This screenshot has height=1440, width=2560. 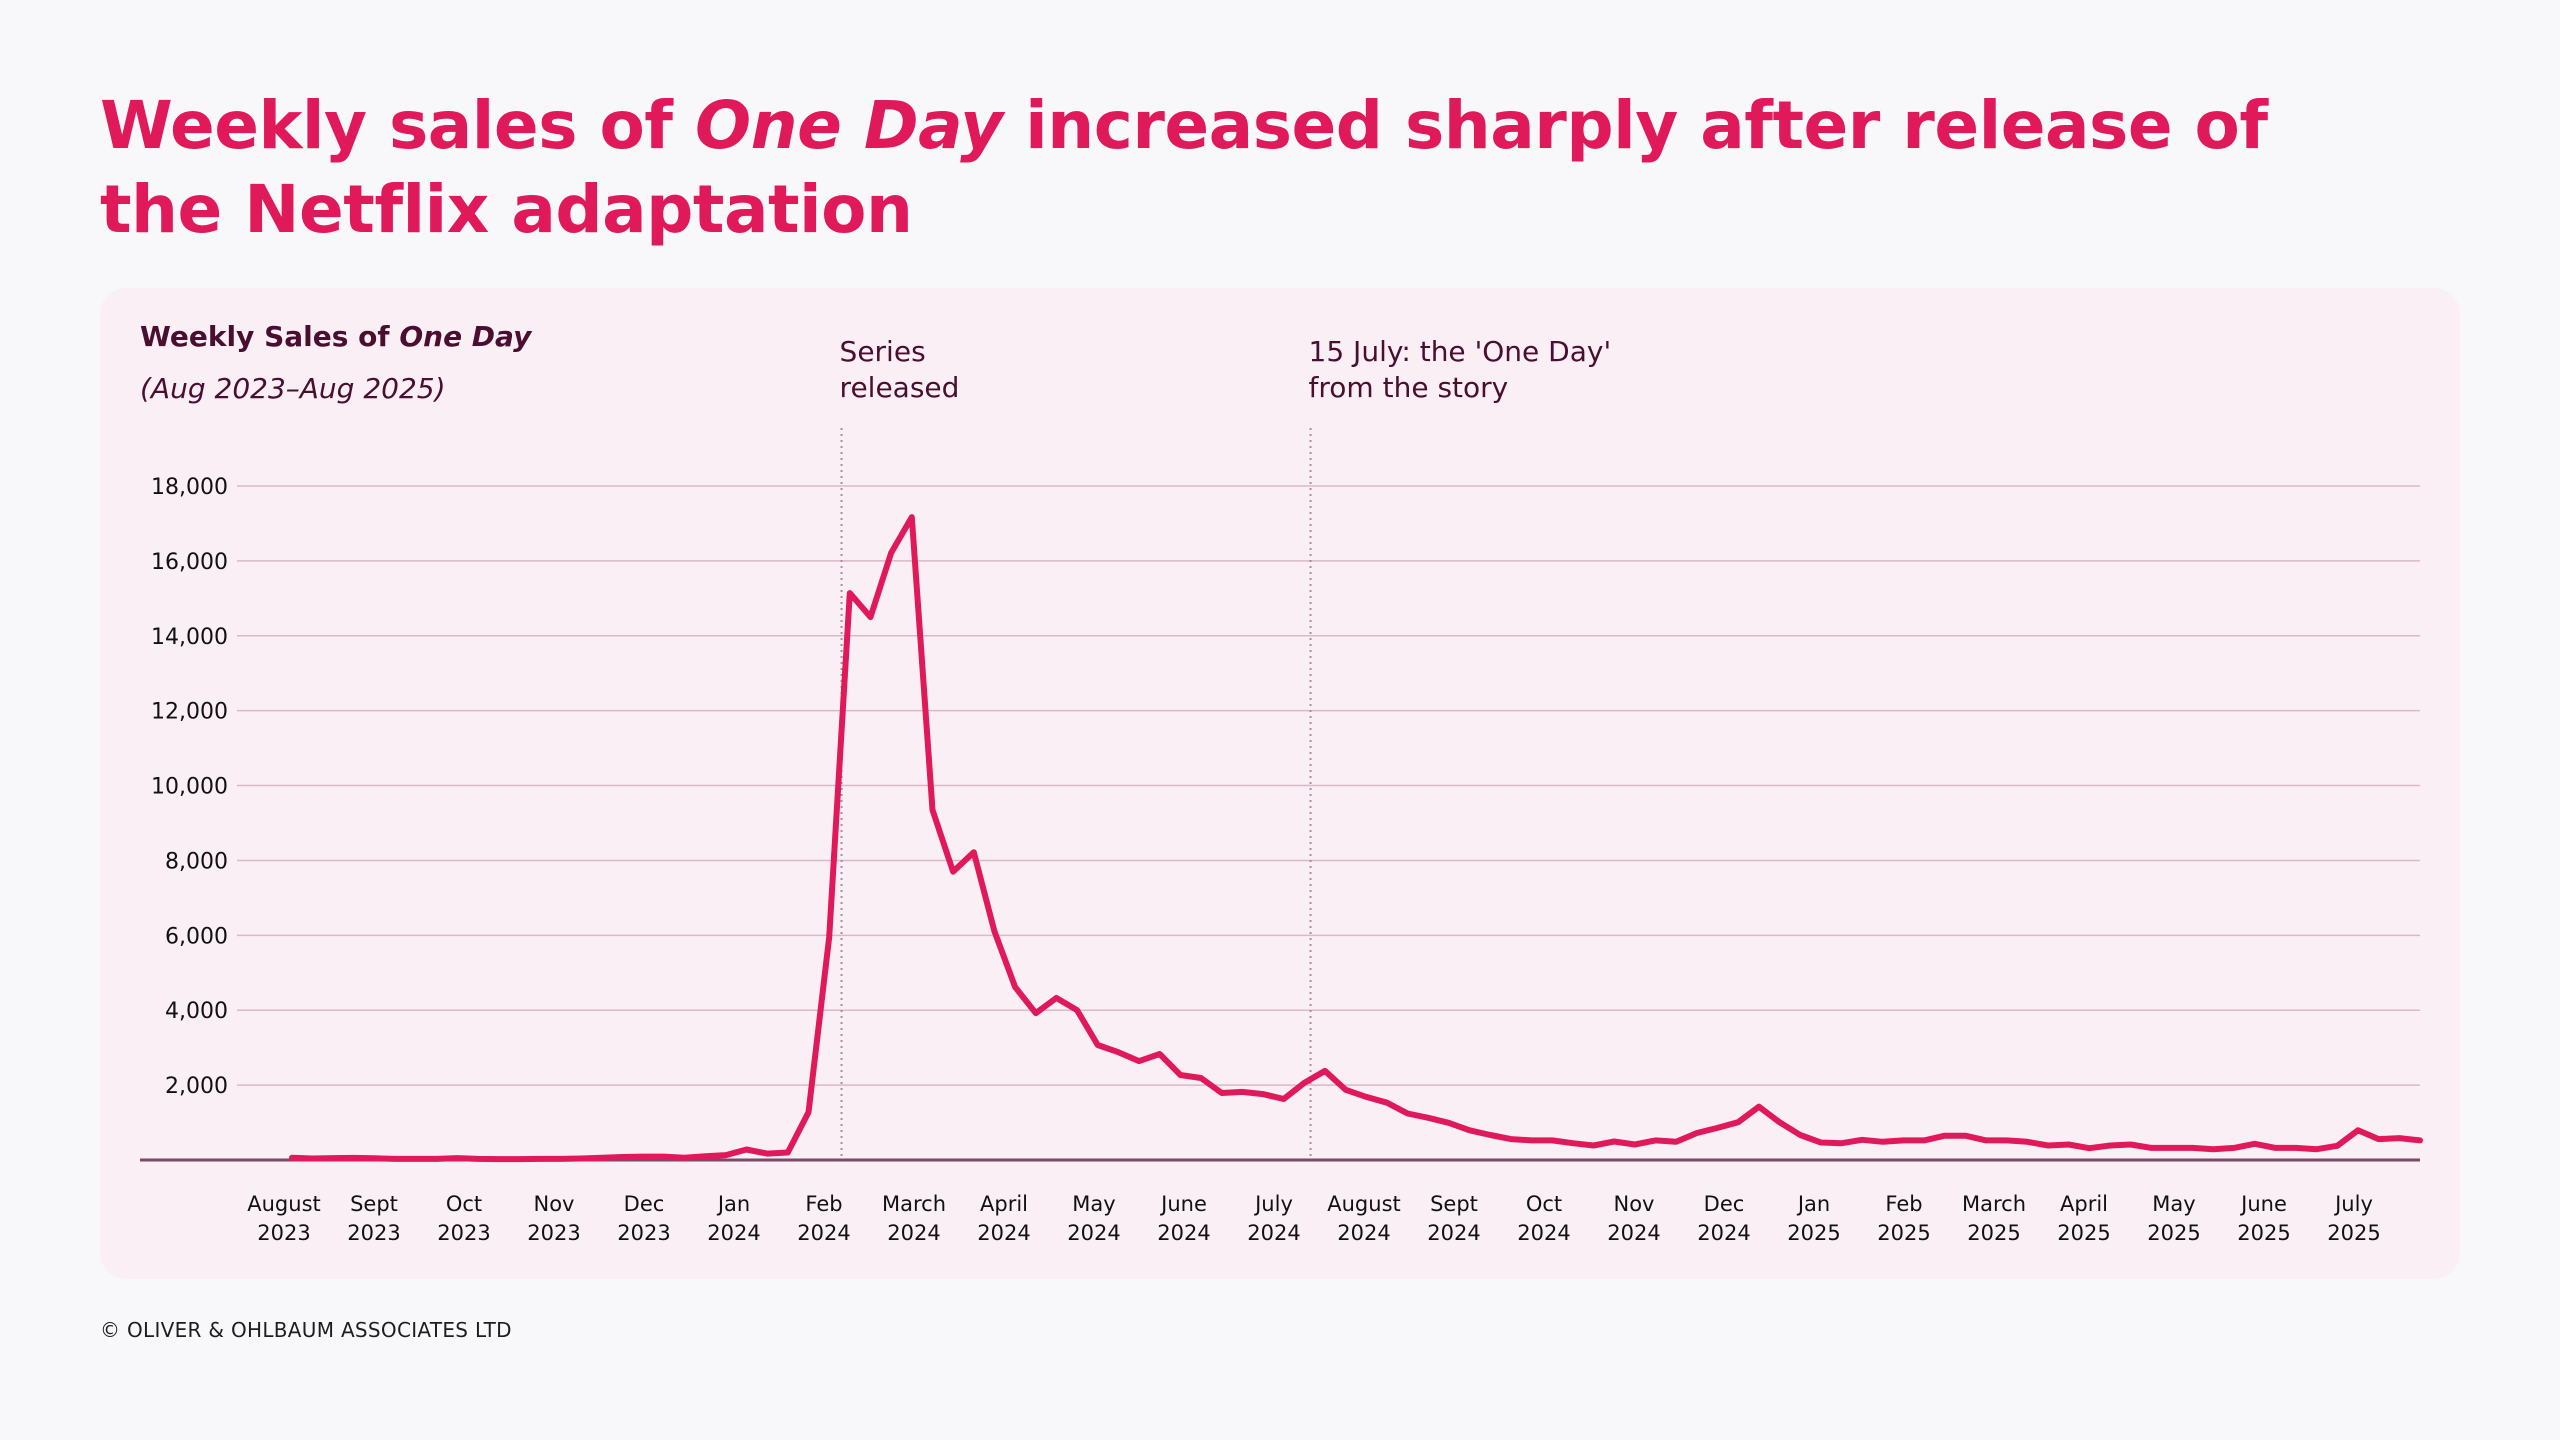 I want to click on y-tick-label: 6,000, so click(x=196, y=936).